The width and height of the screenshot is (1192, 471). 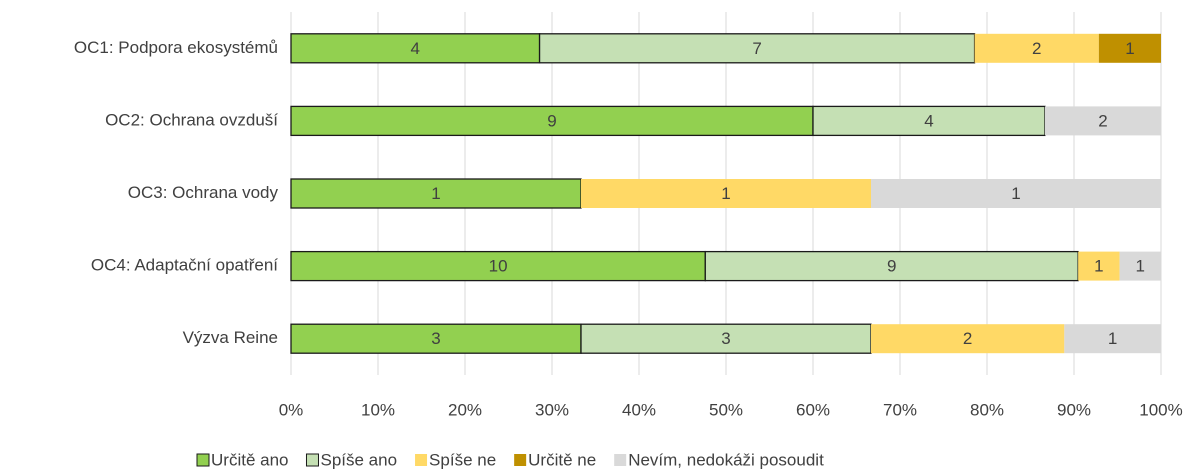 What do you see at coordinates (726, 459) in the screenshot?
I see `legend-label: Nevím, nedokáži posoudit` at bounding box center [726, 459].